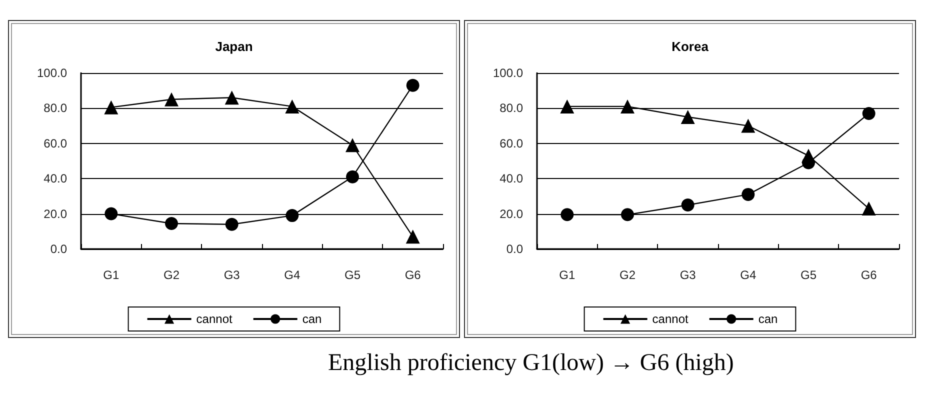 Image resolution: width=928 pixels, height=405 pixels. I want to click on chart-title: Korea, so click(691, 46).